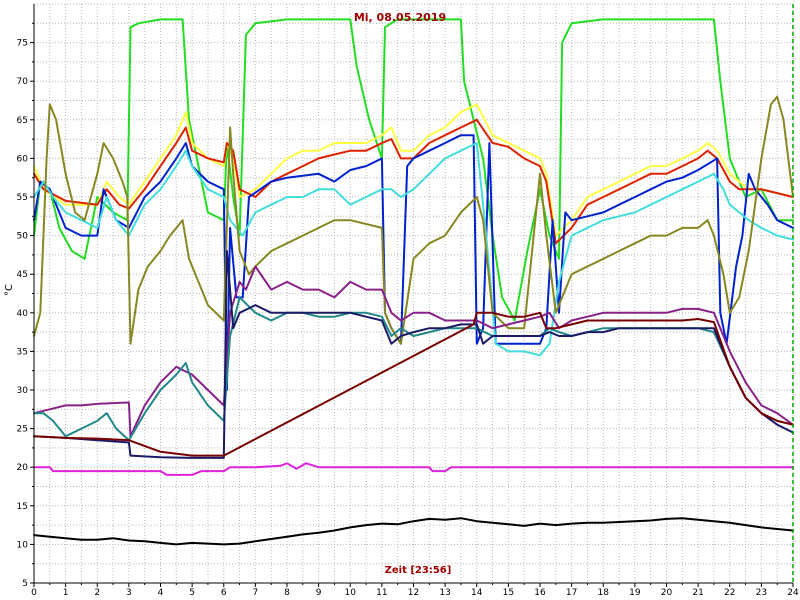 This screenshot has height=600, width=800. What do you see at coordinates (667, 593) in the screenshot?
I see `x-tick-label: 20` at bounding box center [667, 593].